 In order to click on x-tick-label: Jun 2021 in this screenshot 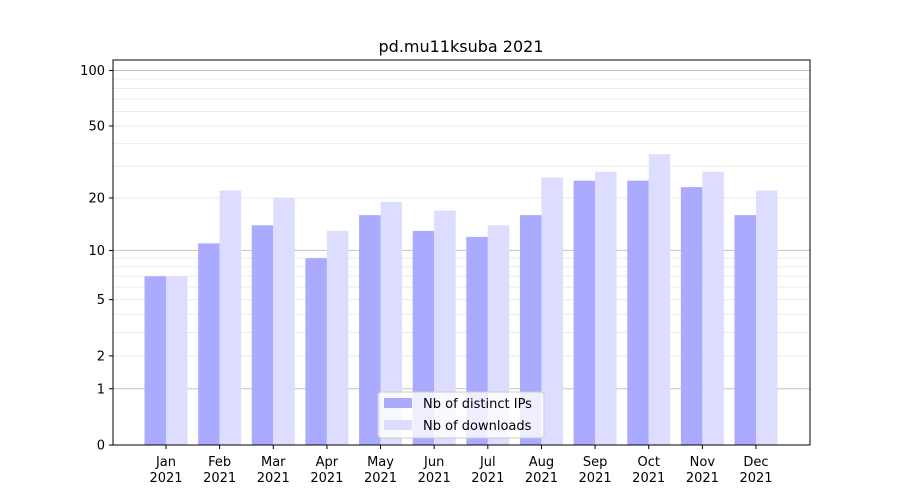, I will do `click(434, 470)`.